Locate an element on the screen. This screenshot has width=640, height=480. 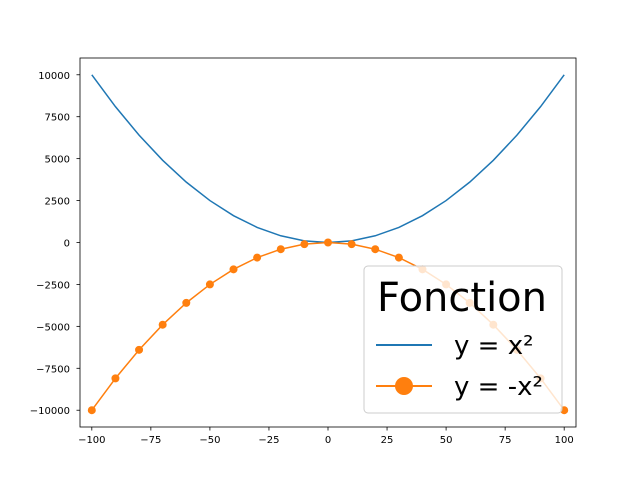
y-tick-label-7: −7500 is located at coordinates (53, 369).